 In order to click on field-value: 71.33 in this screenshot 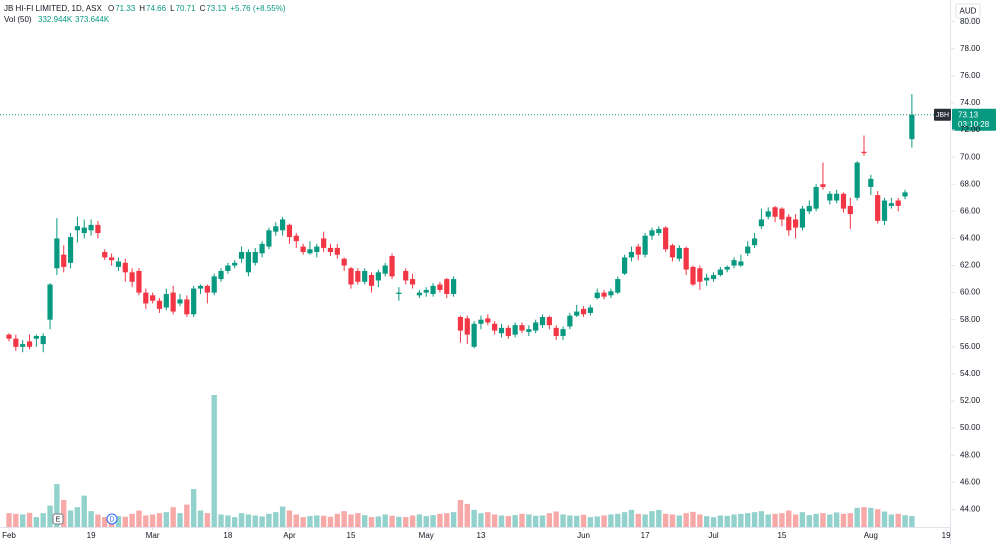, I will do `click(125, 8)`.